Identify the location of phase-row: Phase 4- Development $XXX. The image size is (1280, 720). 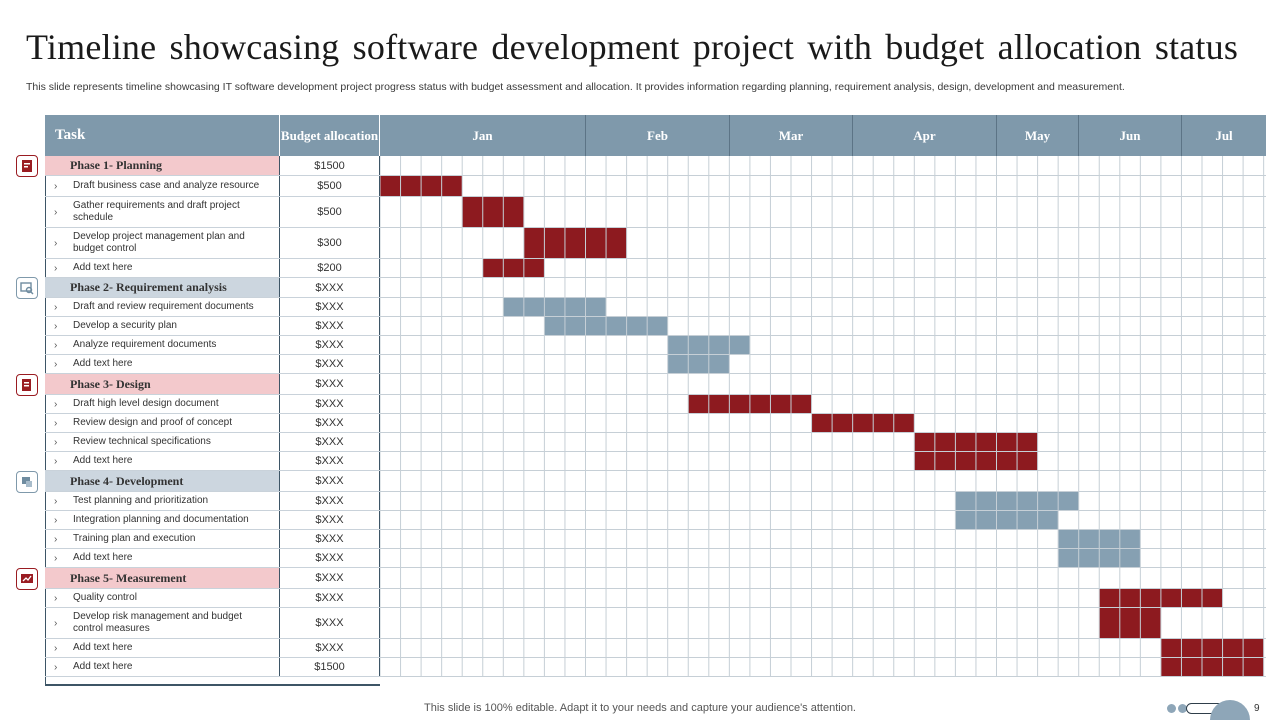
(212, 481).